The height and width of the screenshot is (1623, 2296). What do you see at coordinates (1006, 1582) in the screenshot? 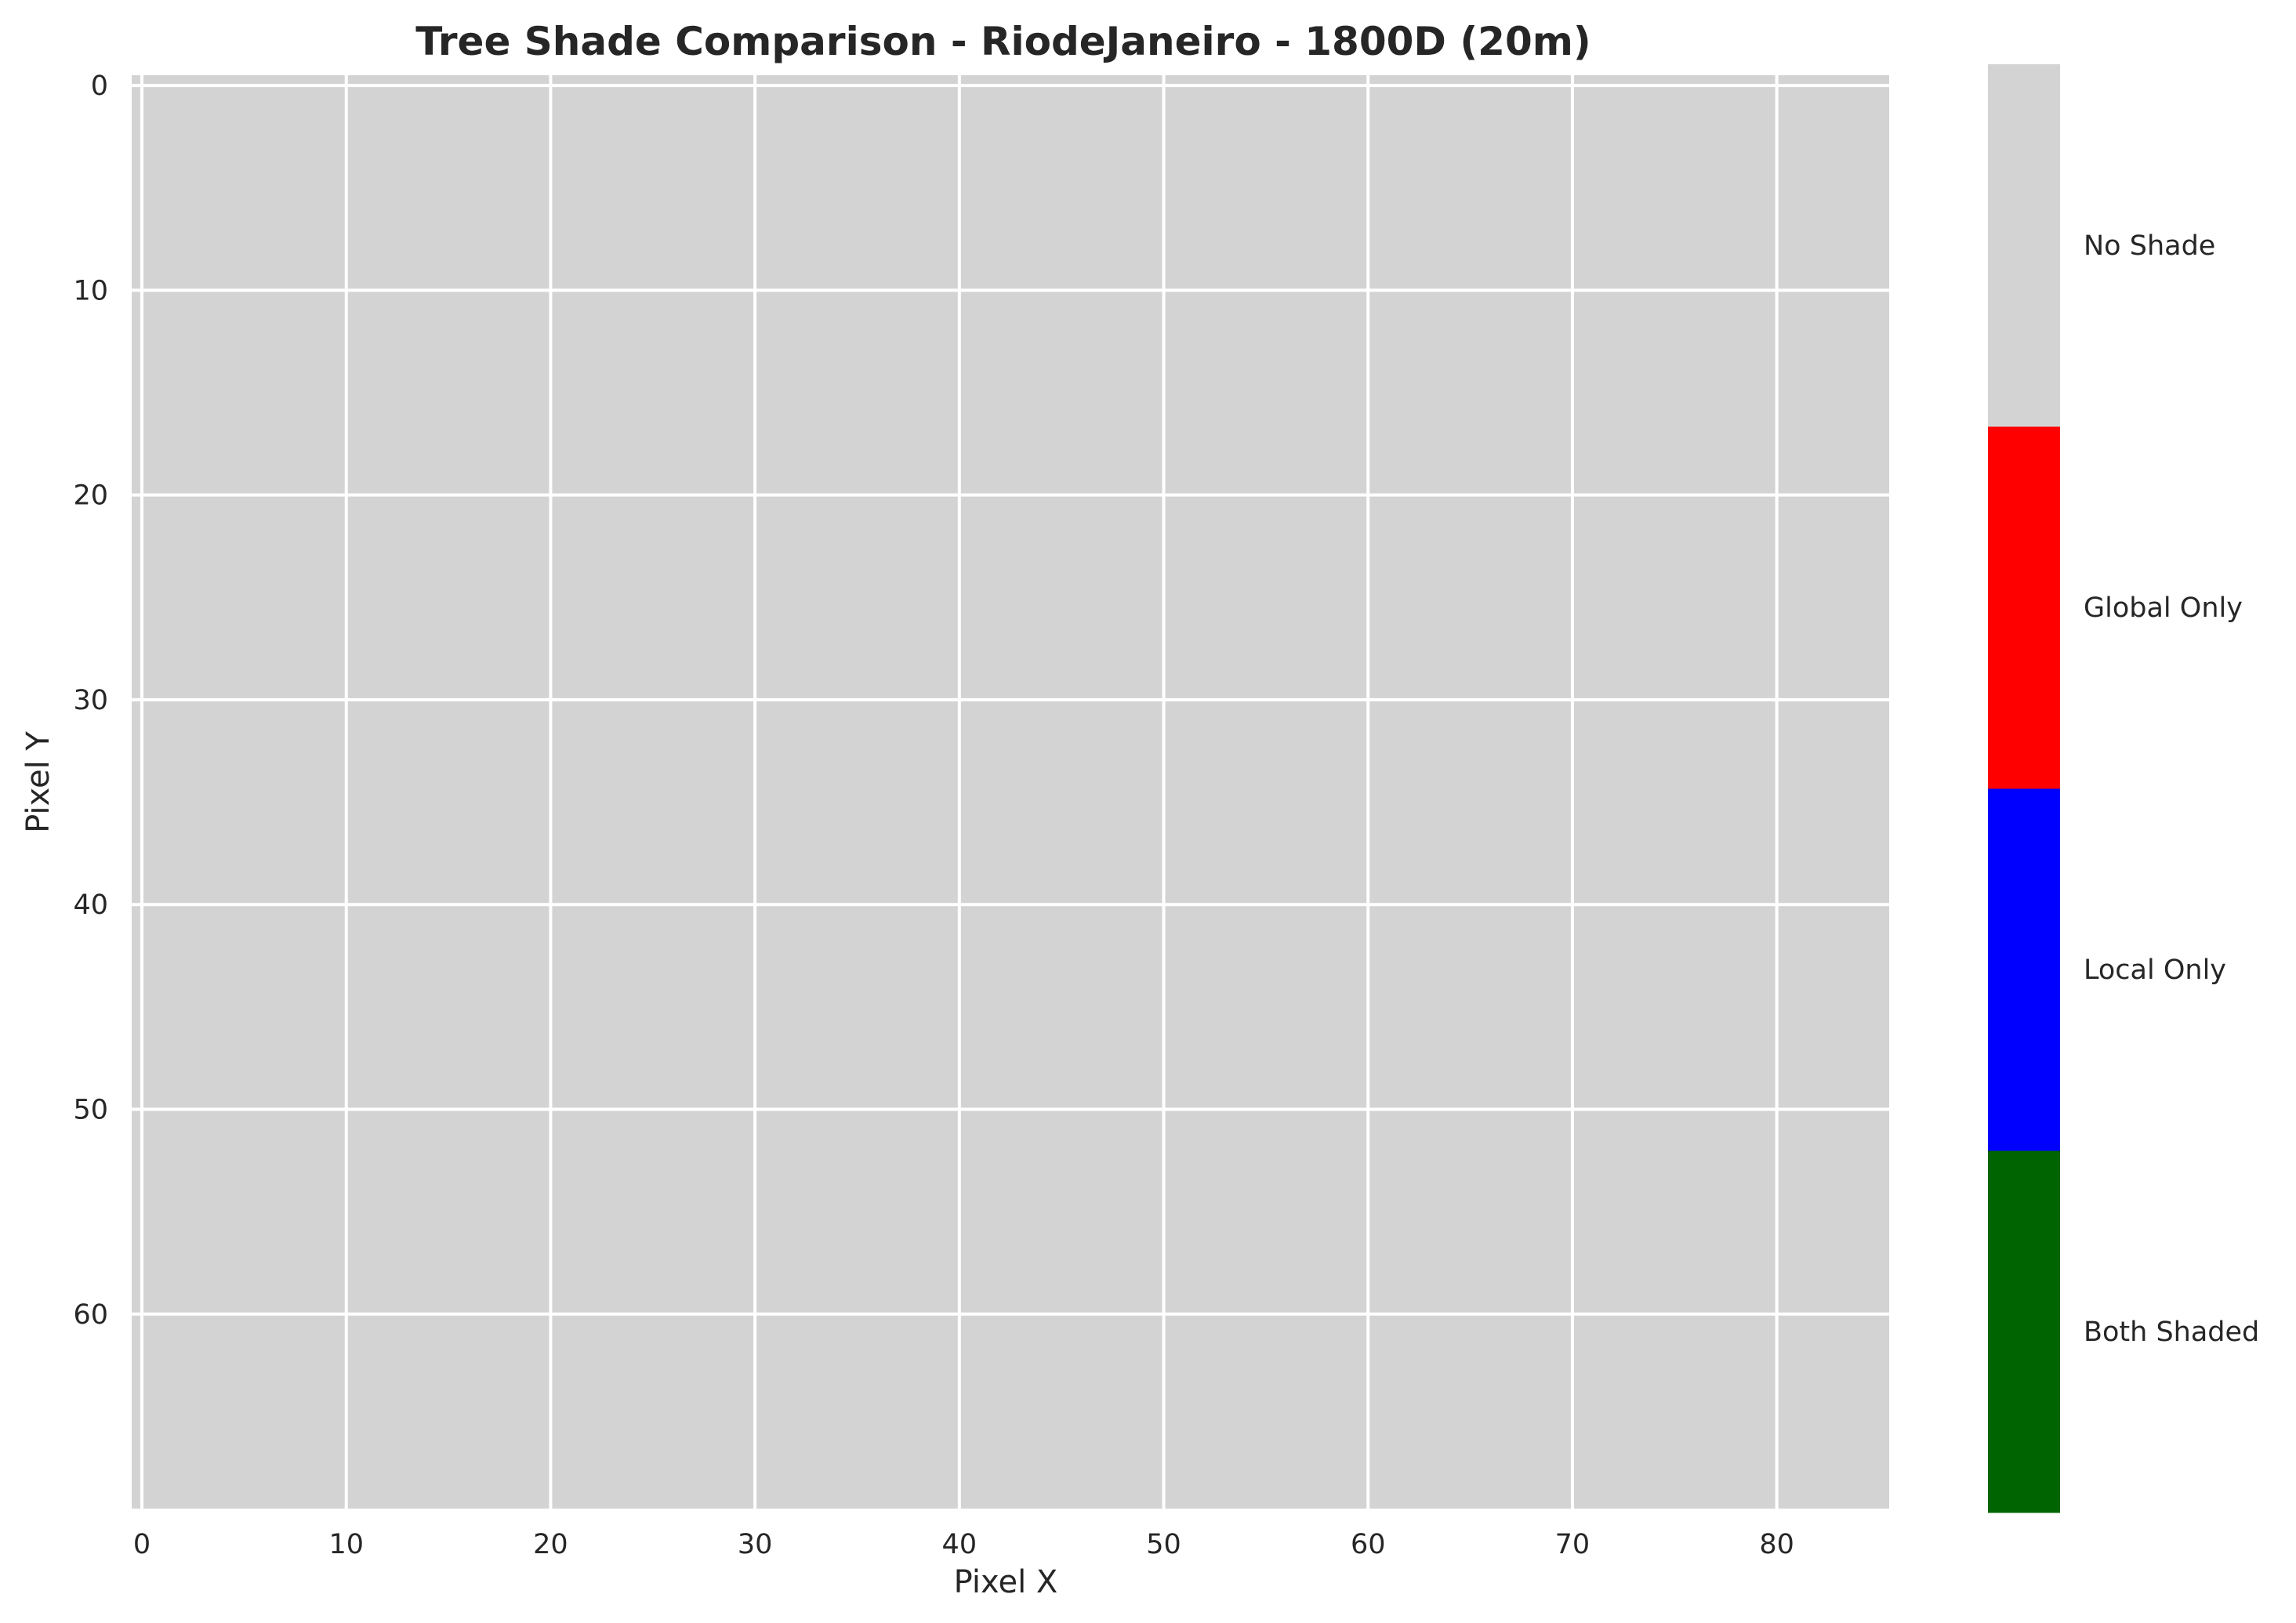
I see `x-axis-label: Pixel X` at bounding box center [1006, 1582].